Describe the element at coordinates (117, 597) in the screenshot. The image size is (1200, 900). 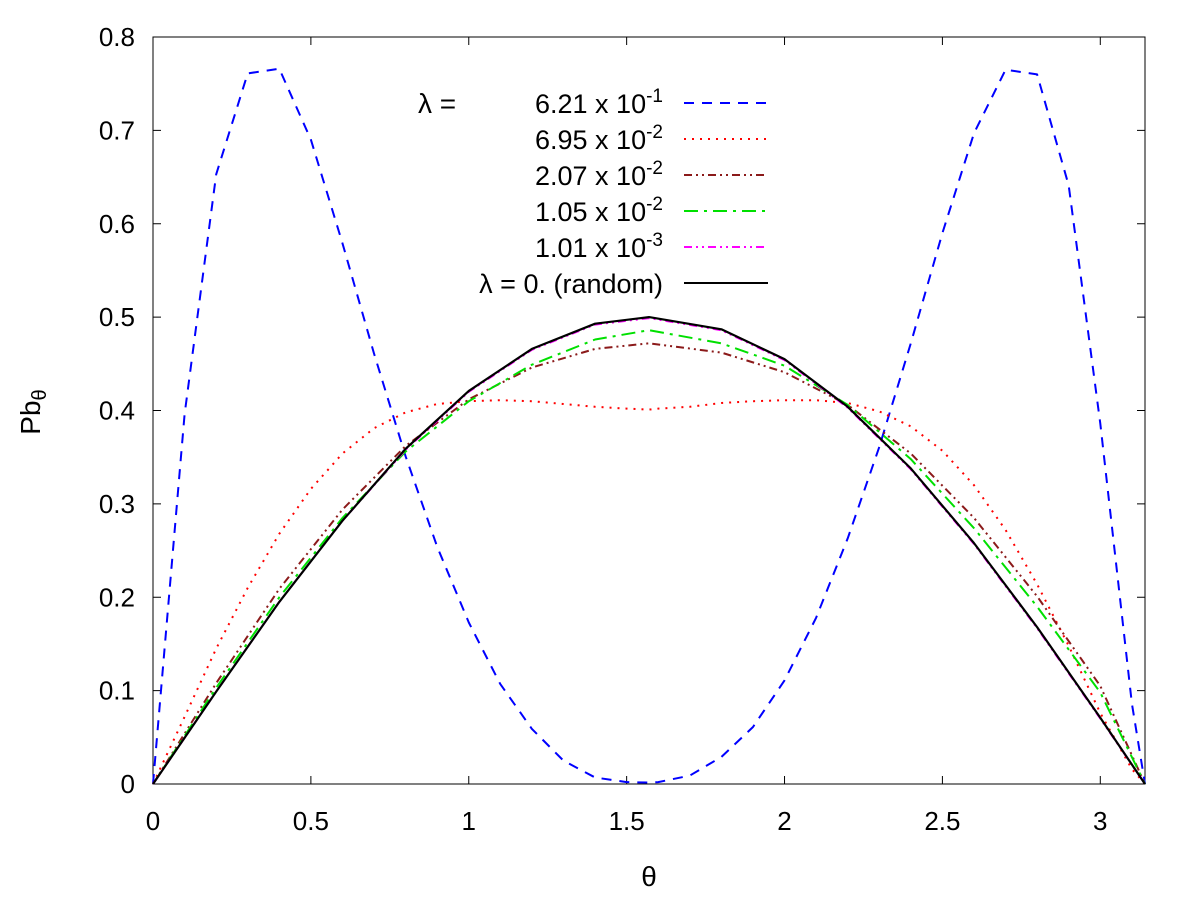
I see `y-tick-label: 0.2` at that location.